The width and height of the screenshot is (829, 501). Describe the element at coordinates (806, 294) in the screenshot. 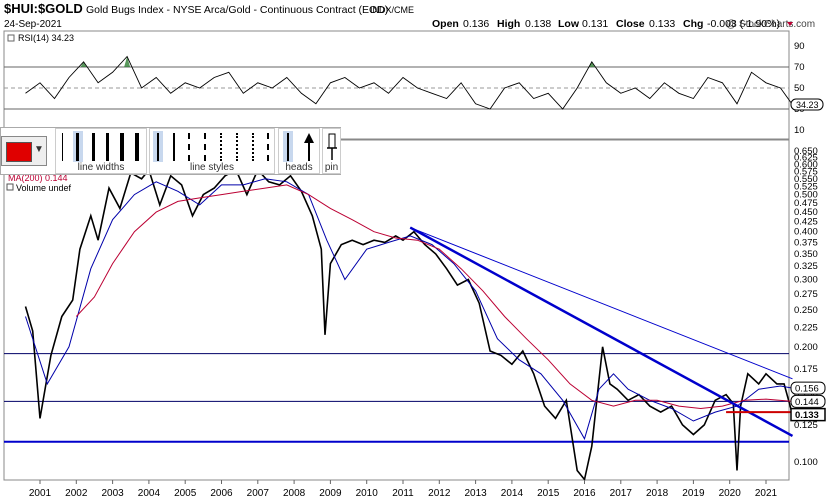

I see `price-tick-label: 0.275` at that location.